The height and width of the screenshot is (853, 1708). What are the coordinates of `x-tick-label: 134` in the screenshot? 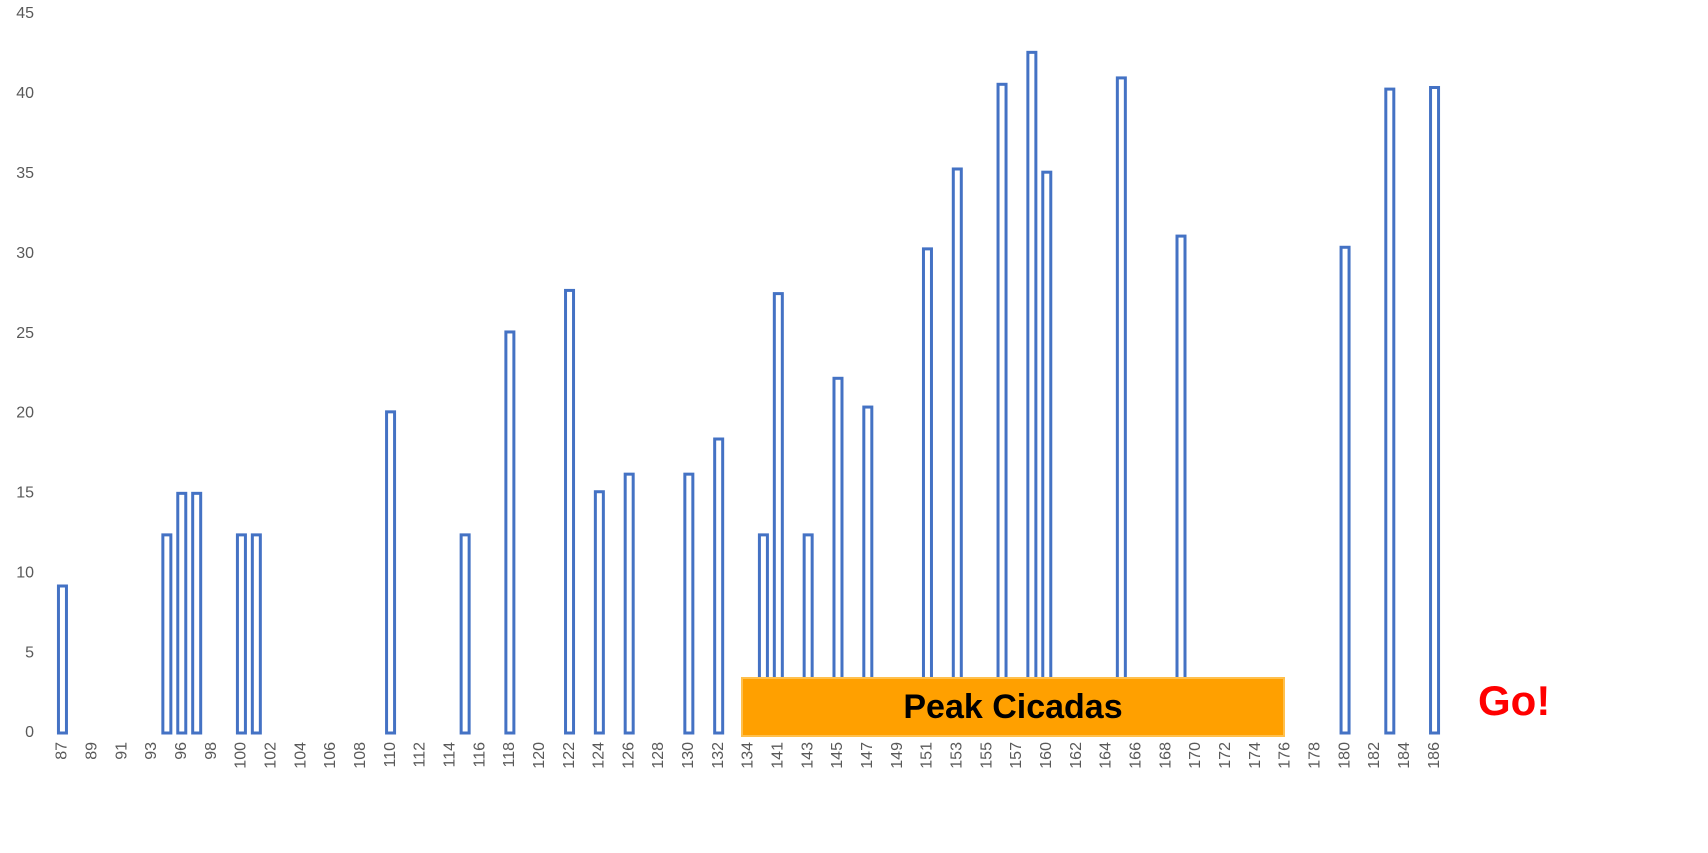 It's located at (748, 755).